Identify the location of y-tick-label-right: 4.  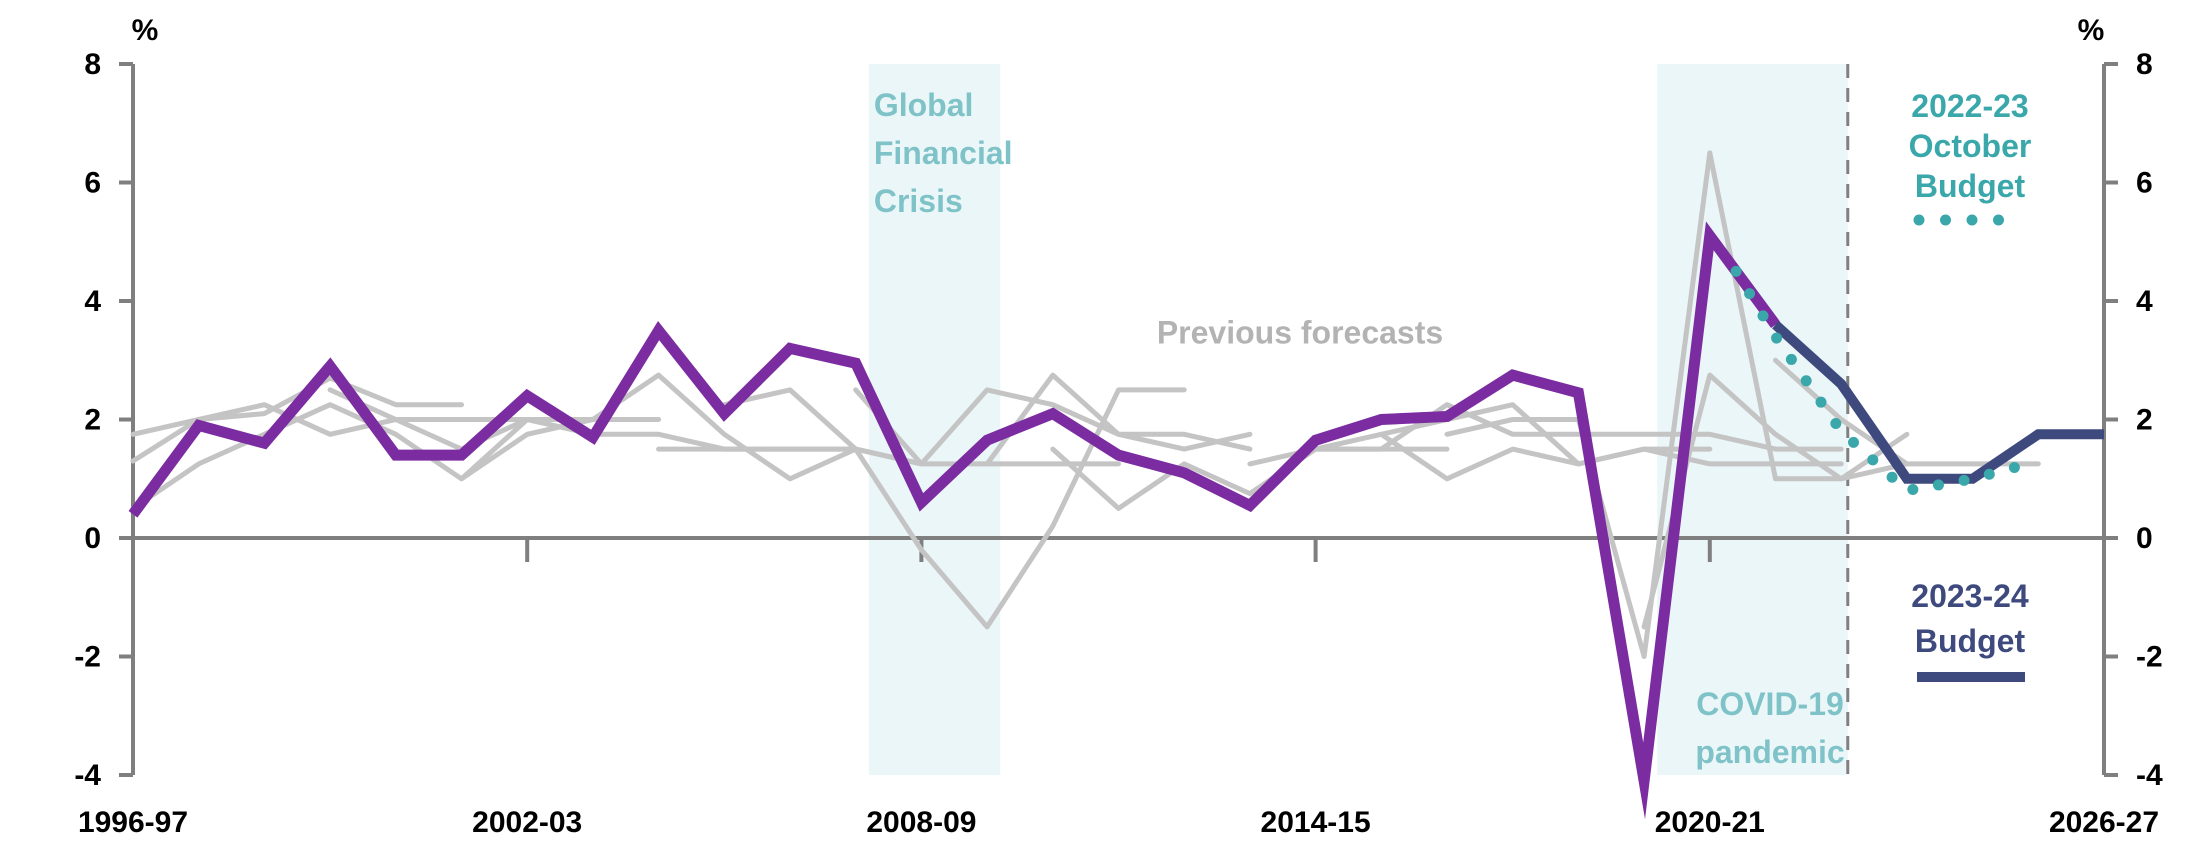
(2144, 301).